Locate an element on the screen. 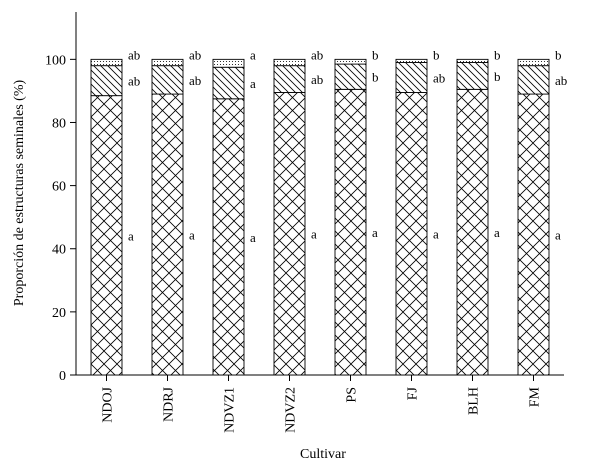 This screenshot has width=600, height=467. x-tick-label: BLH is located at coordinates (474, 401).